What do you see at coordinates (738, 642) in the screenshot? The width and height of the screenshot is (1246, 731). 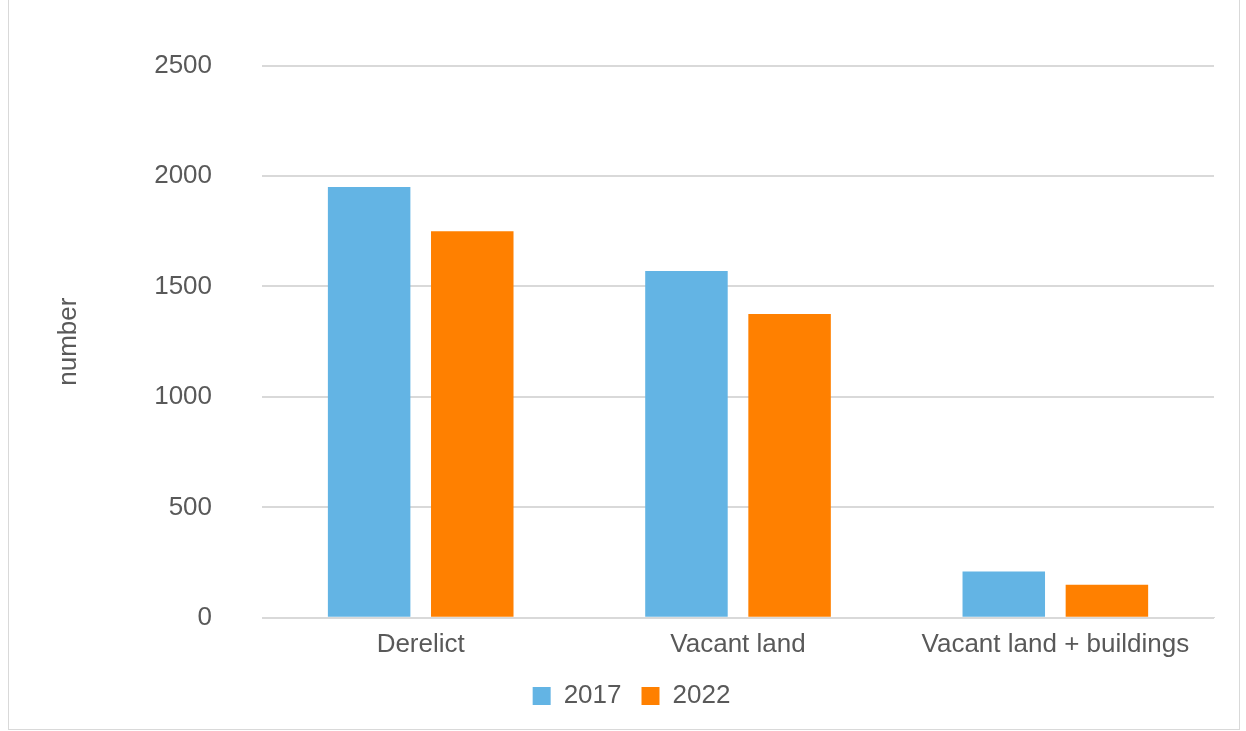 I see `x-tick-label: Vacant land` at bounding box center [738, 642].